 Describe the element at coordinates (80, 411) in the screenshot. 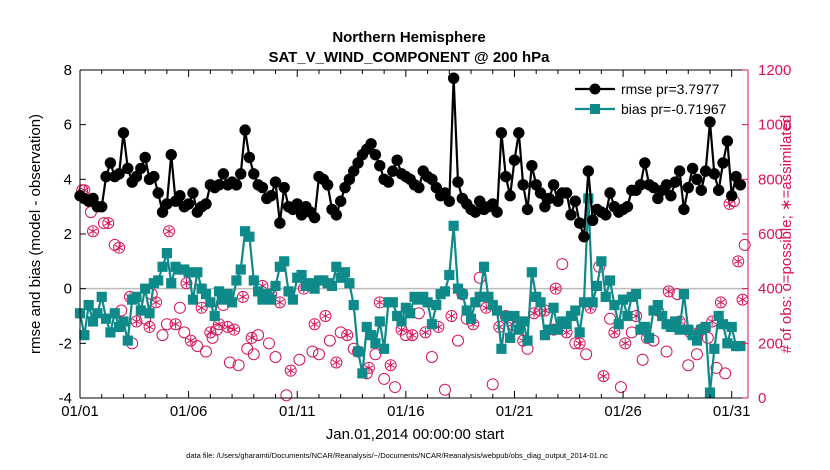

I see `x-tick-label: 01/01` at that location.